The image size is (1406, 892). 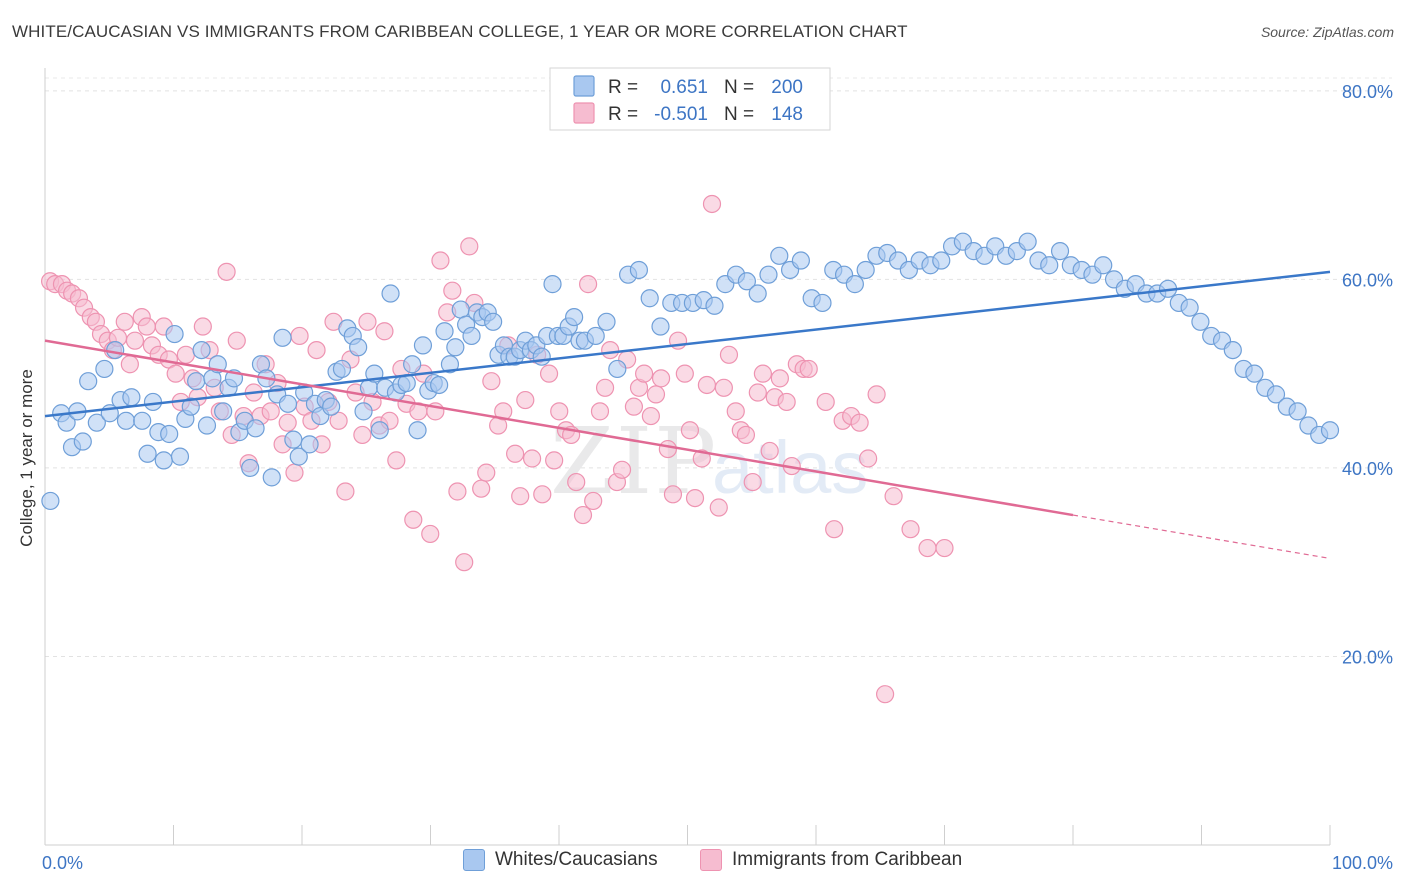 What do you see at coordinates (1367, 469) in the screenshot?
I see `y-tick-label: 40.0%` at bounding box center [1367, 469].